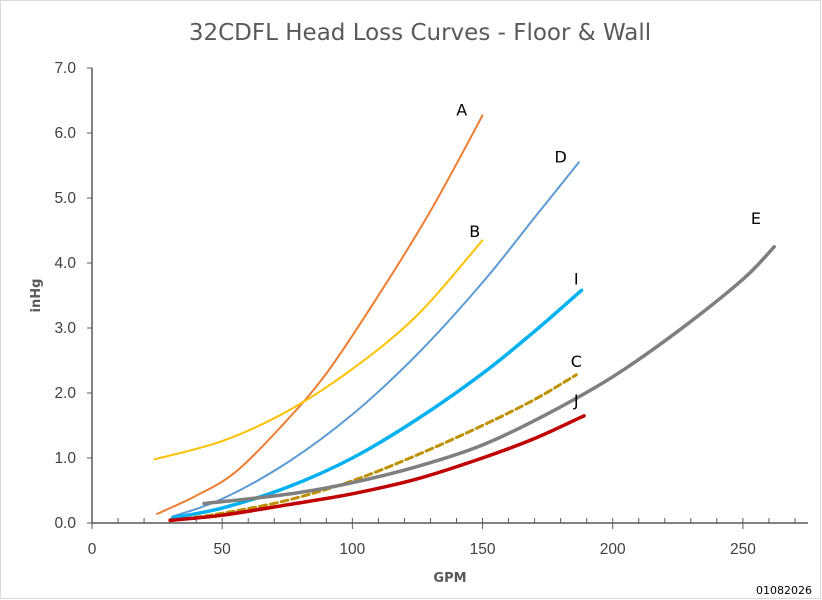 The height and width of the screenshot is (600, 822). Describe the element at coordinates (449, 578) in the screenshot. I see `x-axis-title: GPM` at that location.